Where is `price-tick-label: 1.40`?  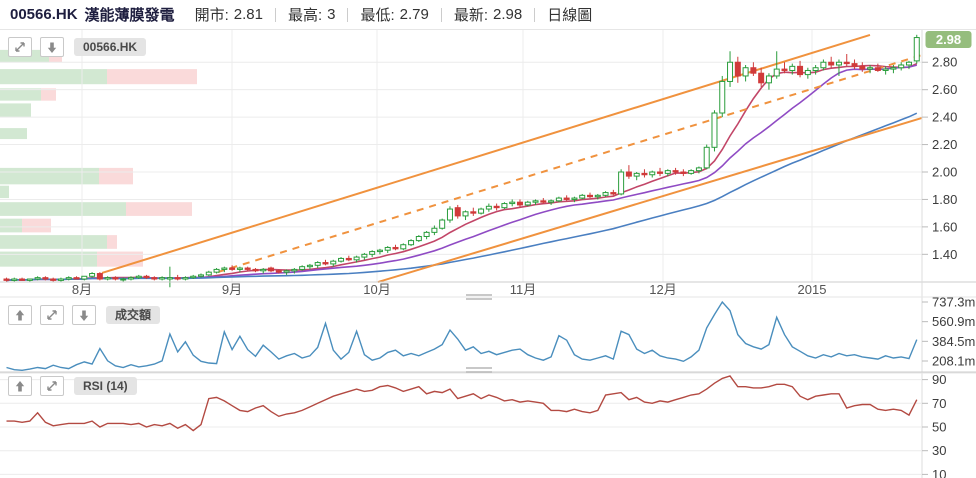 price-tick-label: 1.40 is located at coordinates (944, 254).